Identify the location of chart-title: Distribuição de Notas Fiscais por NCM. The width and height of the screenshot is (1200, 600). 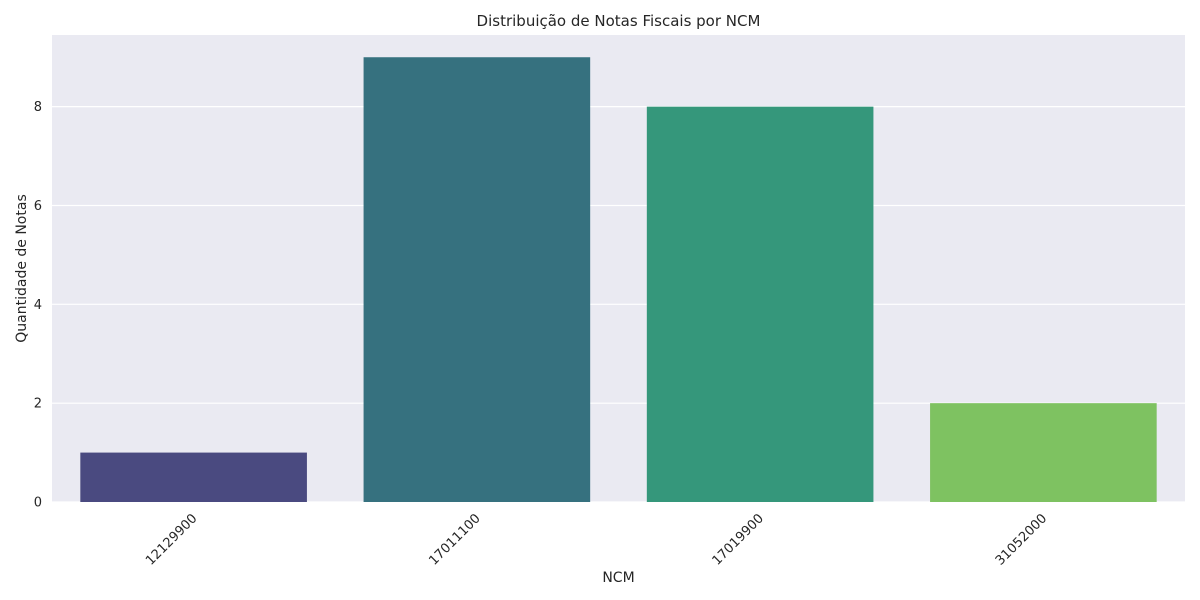
(619, 21).